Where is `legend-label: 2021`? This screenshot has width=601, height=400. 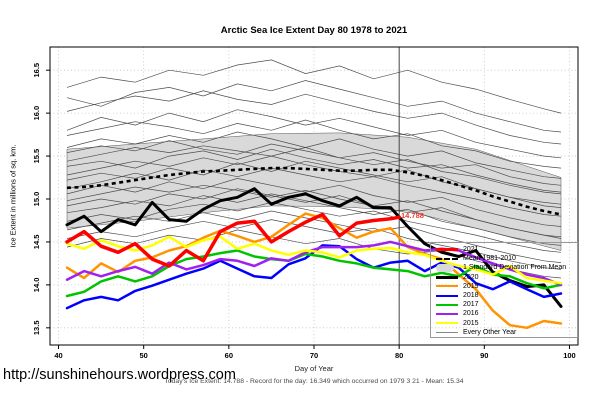
legend-label: 2021 is located at coordinates (471, 250).